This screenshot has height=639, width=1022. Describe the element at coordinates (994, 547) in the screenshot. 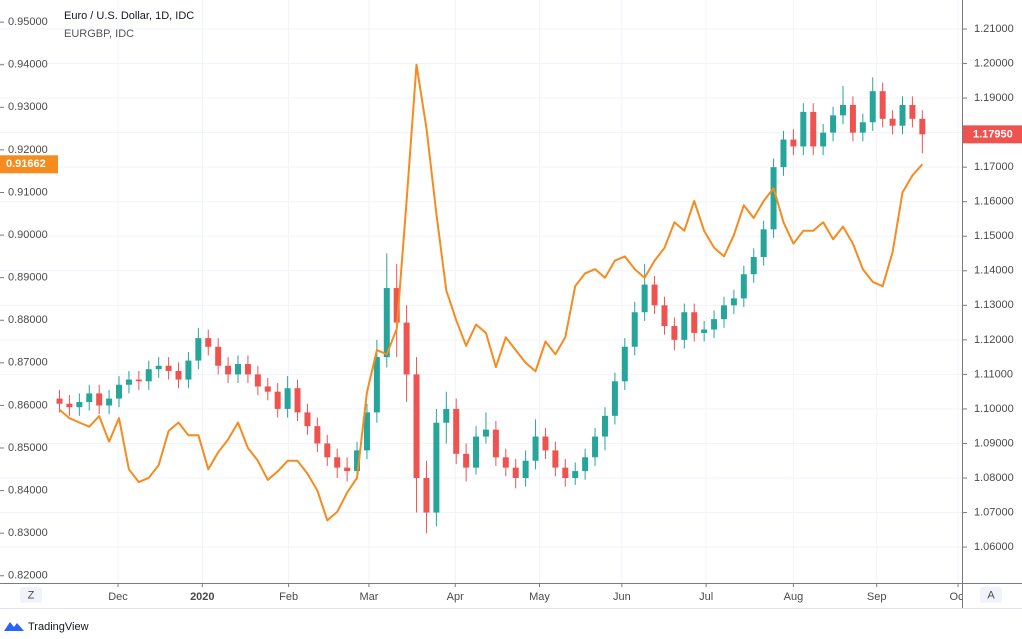

I see `y2-tick-label: 1.06000` at that location.